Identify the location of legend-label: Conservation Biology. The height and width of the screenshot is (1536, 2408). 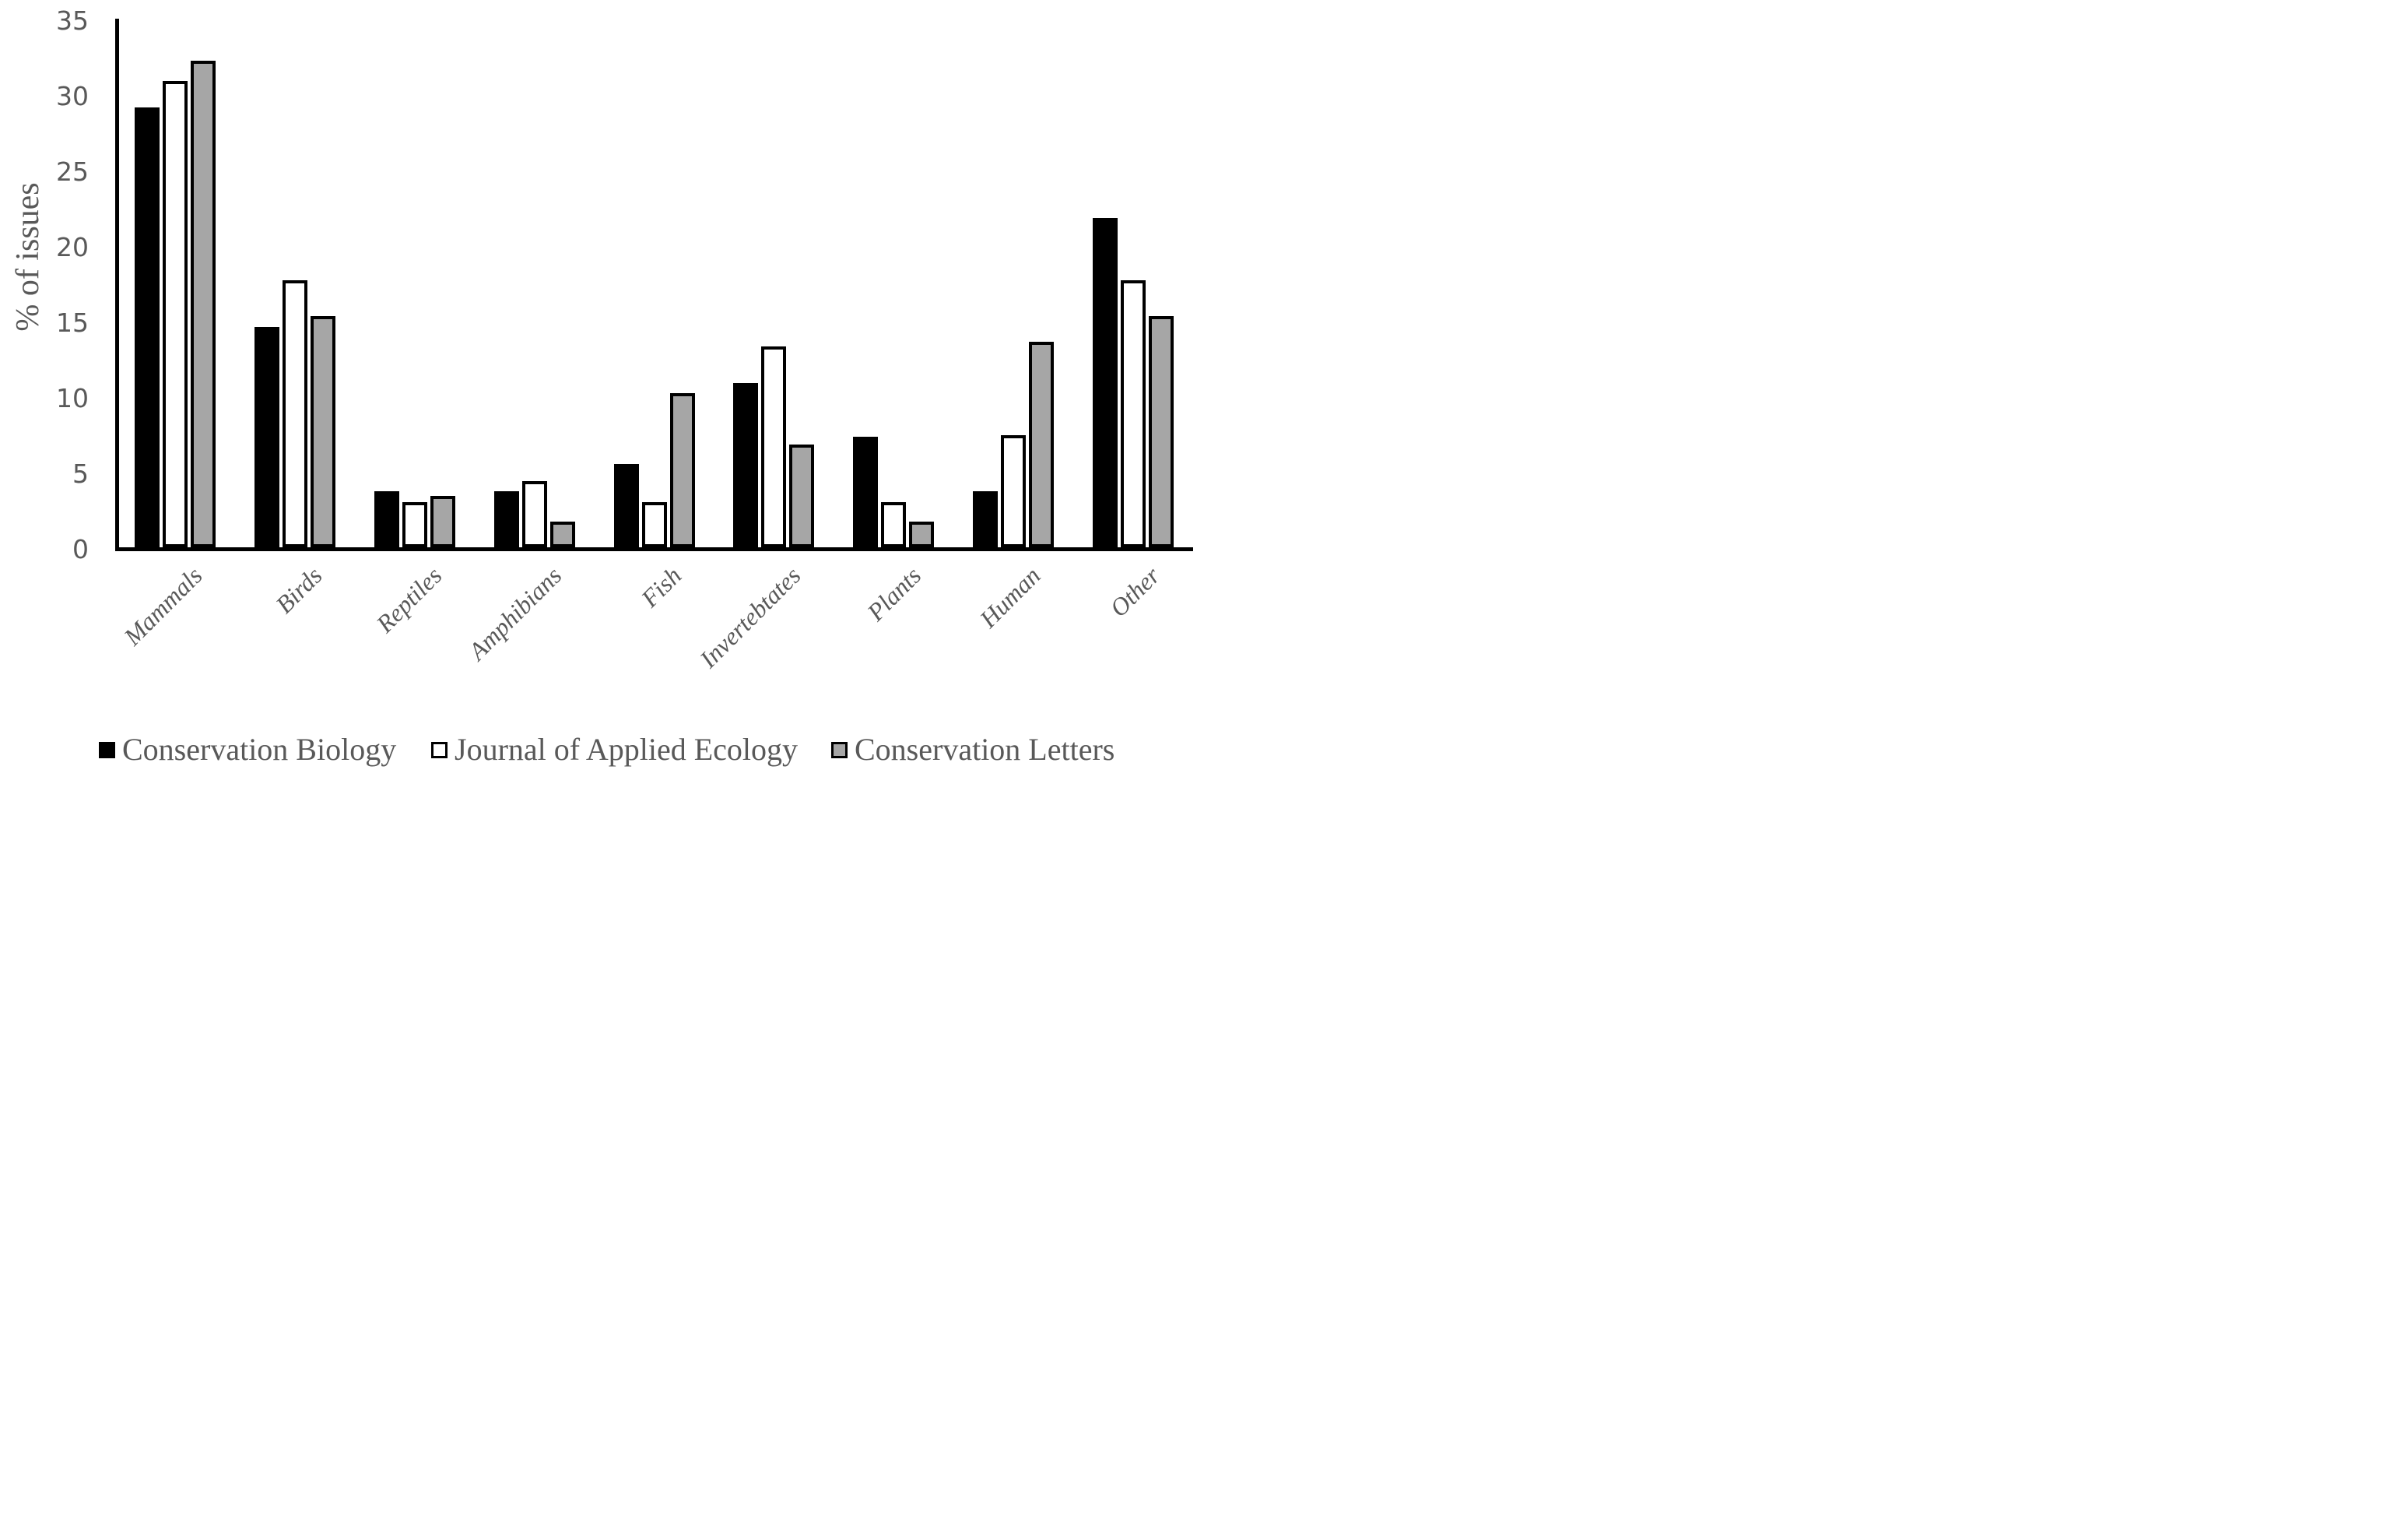
(259, 749).